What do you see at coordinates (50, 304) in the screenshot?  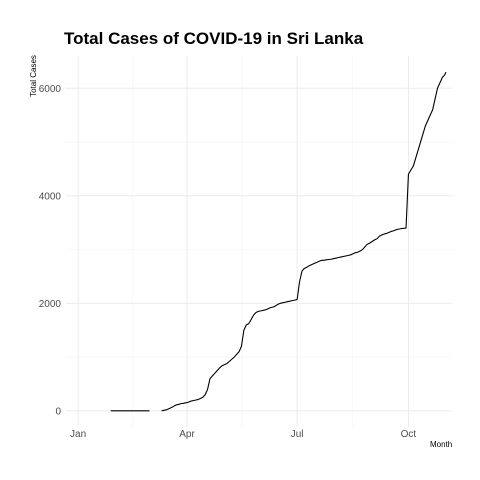 I see `y-tick-label: 2000` at bounding box center [50, 304].